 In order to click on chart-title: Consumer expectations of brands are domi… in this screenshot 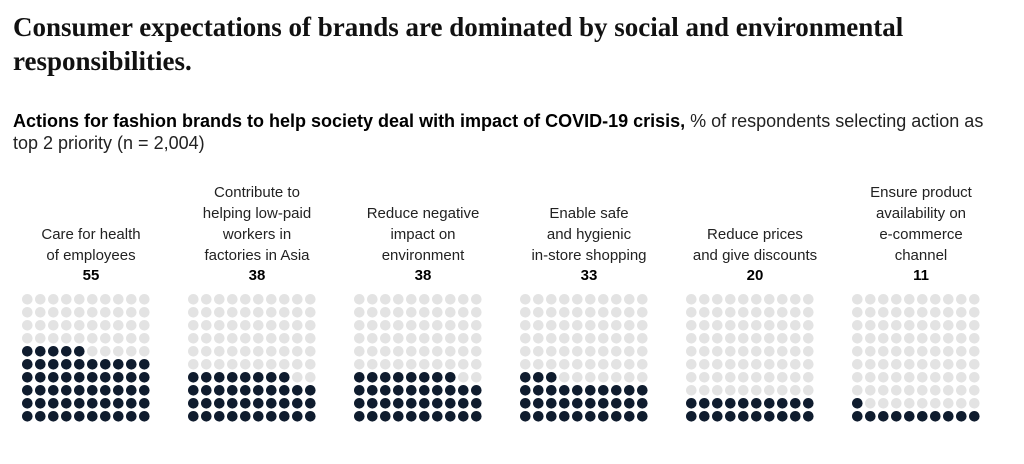, I will do `click(458, 44)`.